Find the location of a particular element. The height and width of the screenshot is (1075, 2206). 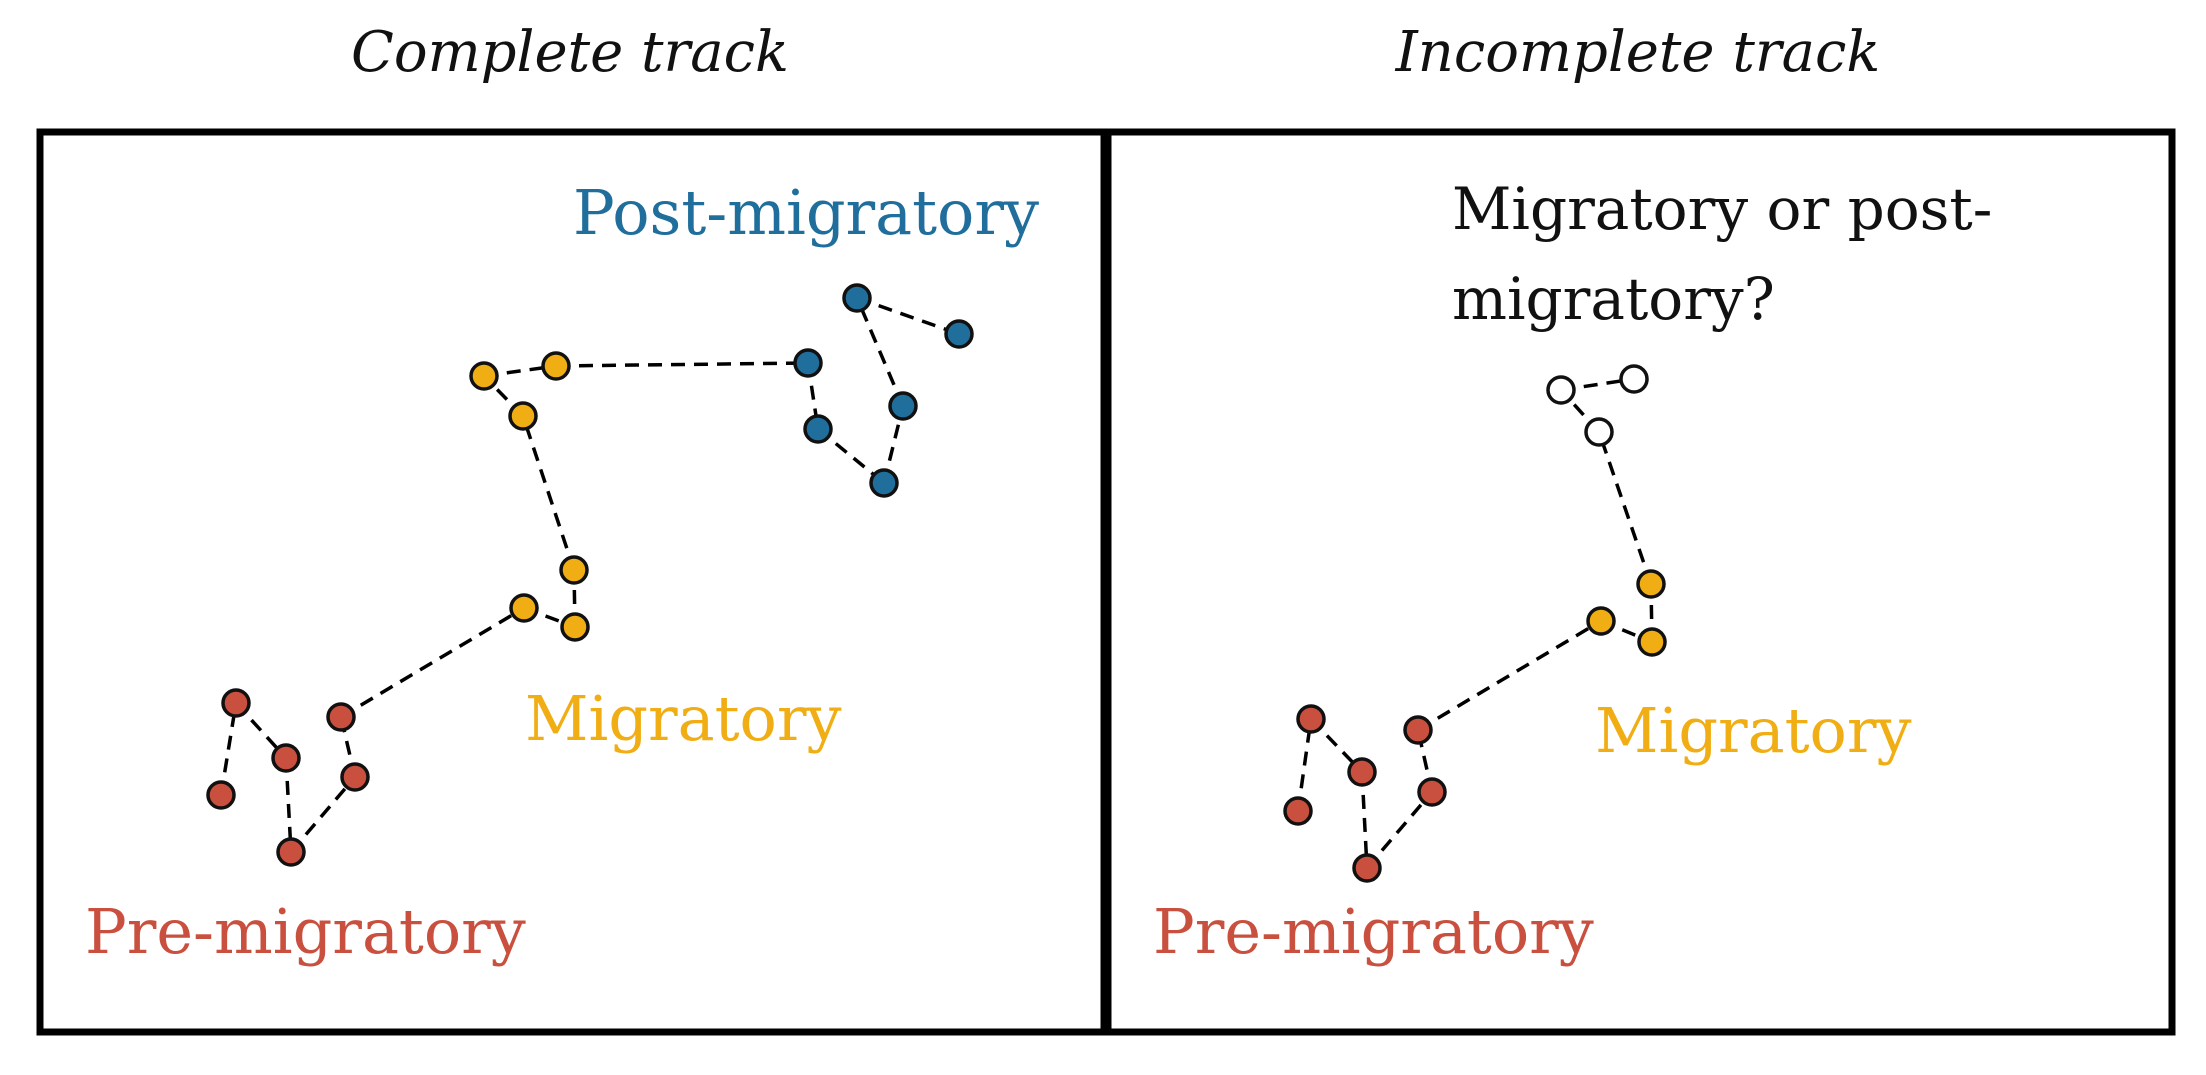

migratory-label-left: Migratory is located at coordinates (683, 718).